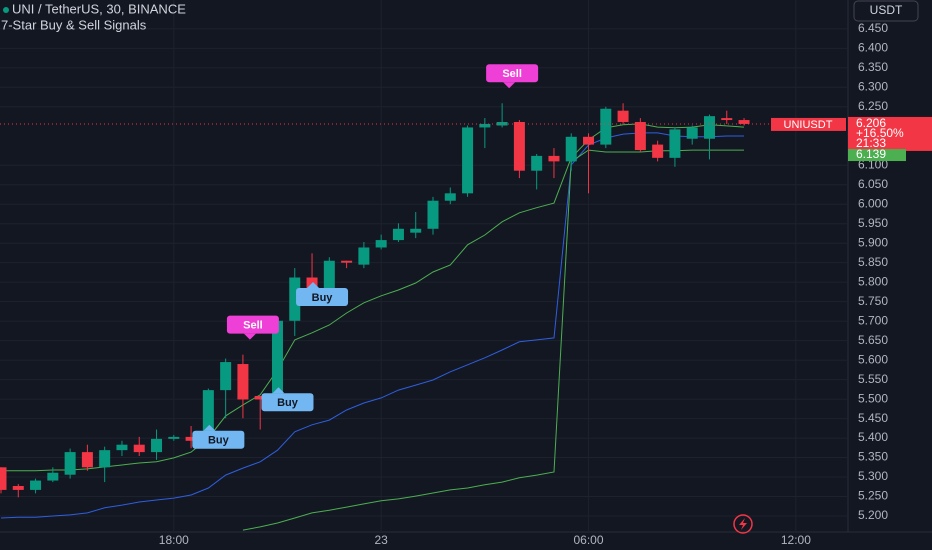  I want to click on y-tick-label: 6.250, so click(873, 106).